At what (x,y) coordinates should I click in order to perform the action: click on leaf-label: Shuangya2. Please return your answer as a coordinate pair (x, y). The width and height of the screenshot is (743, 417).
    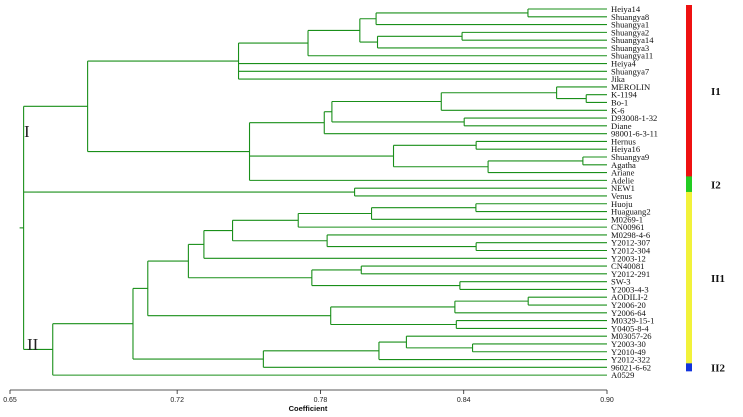
    Looking at the image, I should click on (630, 32).